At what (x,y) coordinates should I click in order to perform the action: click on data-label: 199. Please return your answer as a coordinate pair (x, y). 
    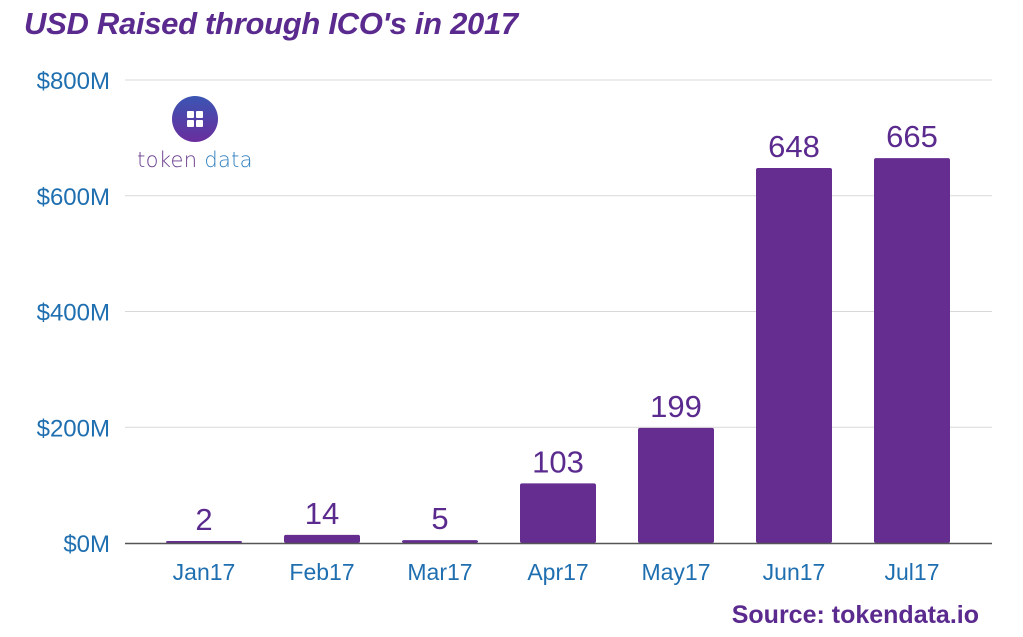
    Looking at the image, I should click on (676, 406).